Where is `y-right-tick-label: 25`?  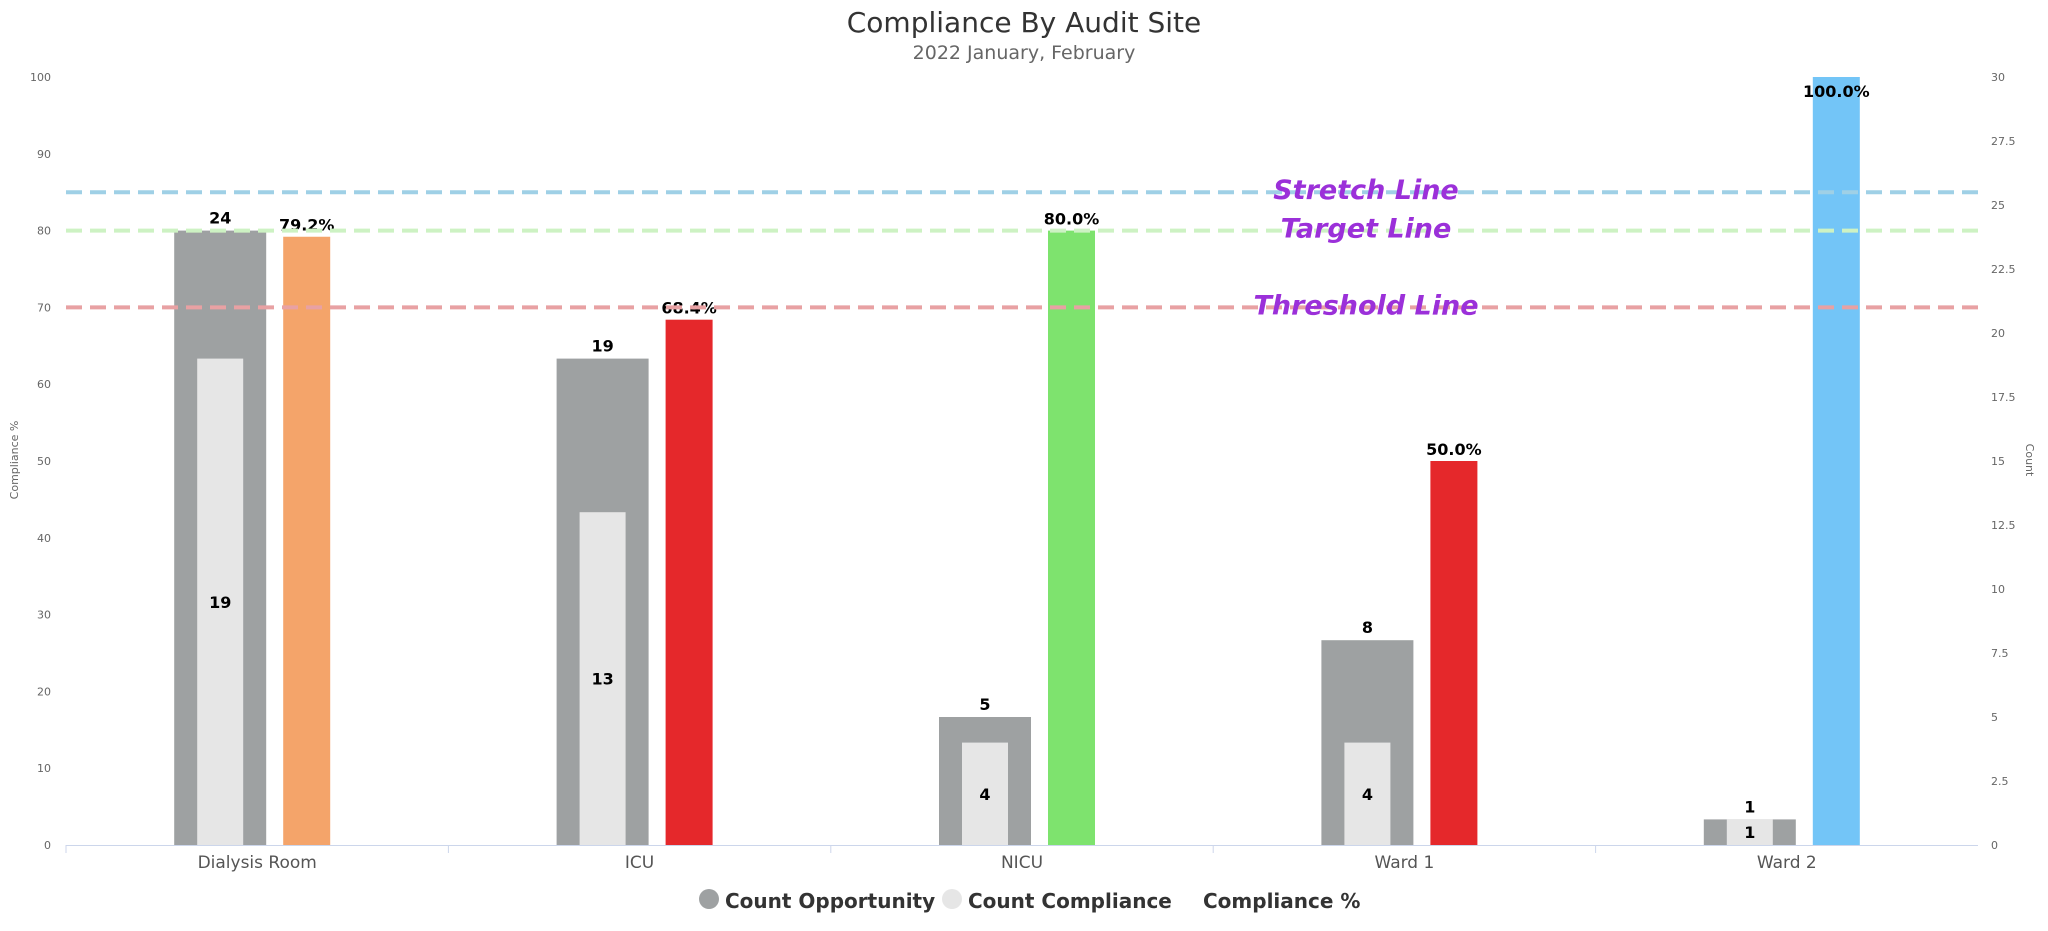
y-right-tick-label: 25 is located at coordinates (1998, 205).